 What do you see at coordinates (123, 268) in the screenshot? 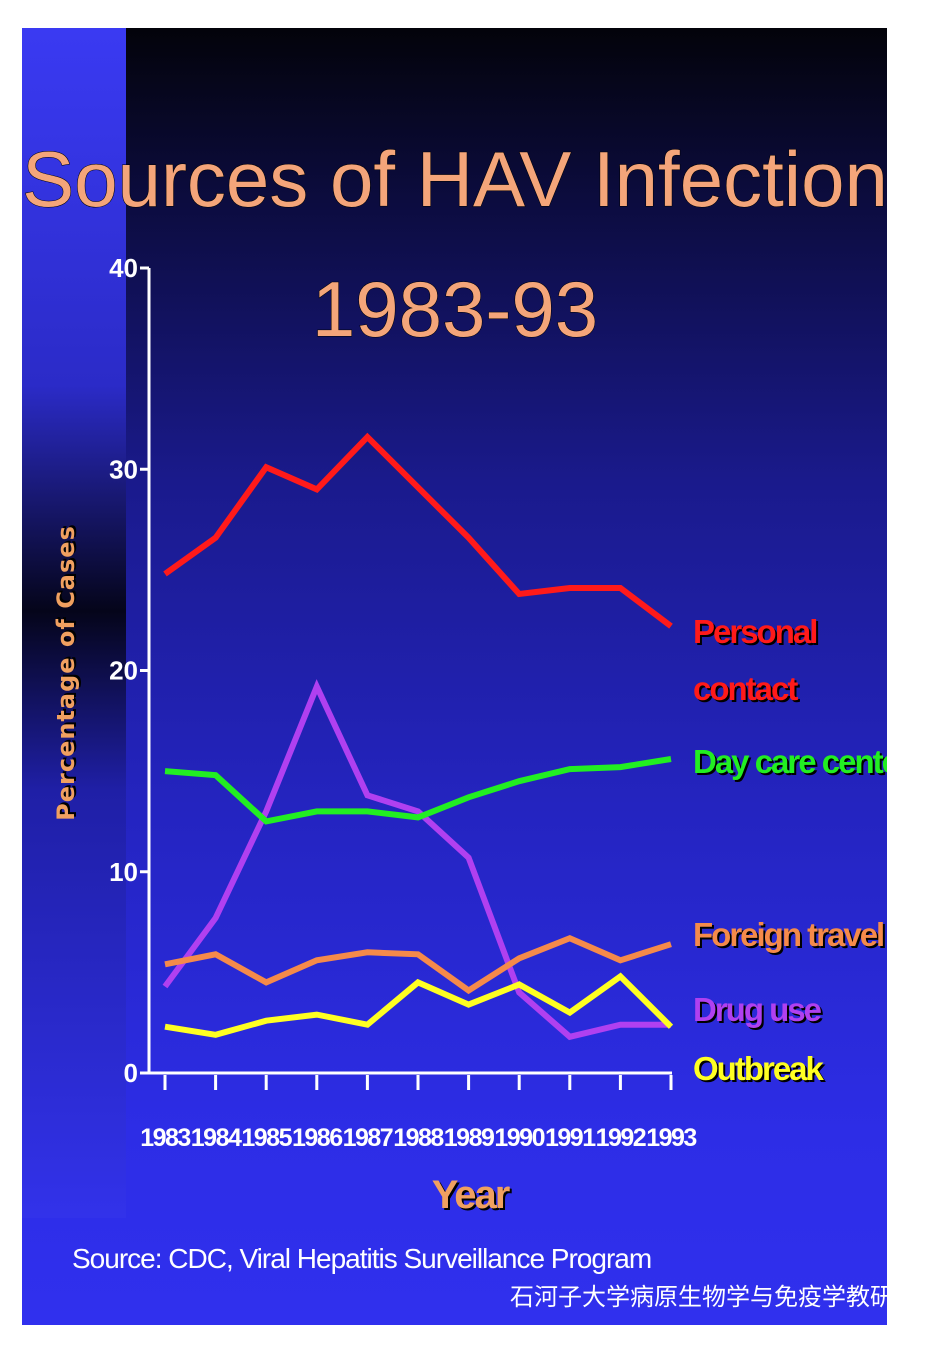
I see `y-tick-label: 40` at bounding box center [123, 268].